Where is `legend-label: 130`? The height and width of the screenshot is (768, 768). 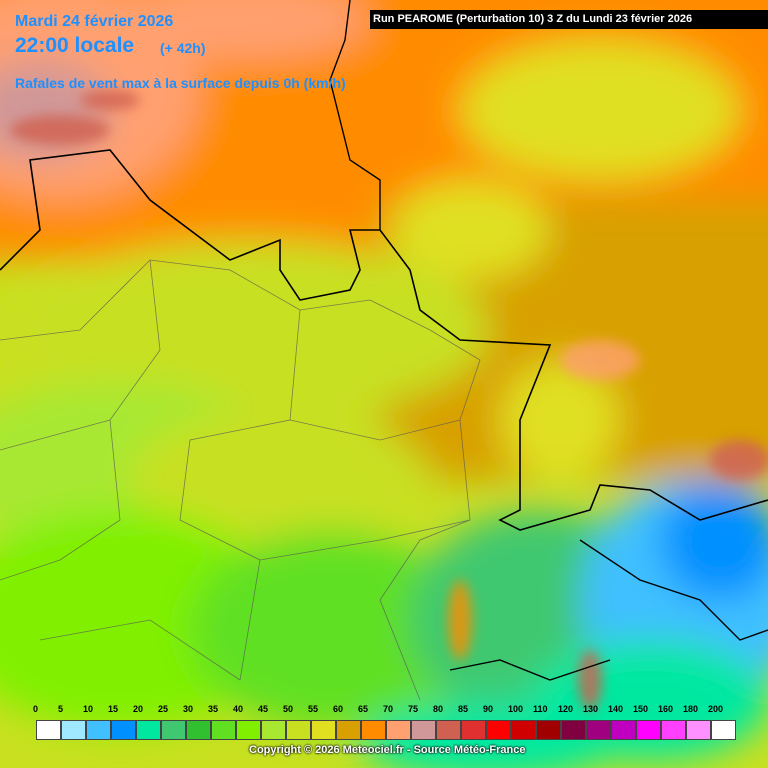 legend-label: 130 is located at coordinates (591, 709).